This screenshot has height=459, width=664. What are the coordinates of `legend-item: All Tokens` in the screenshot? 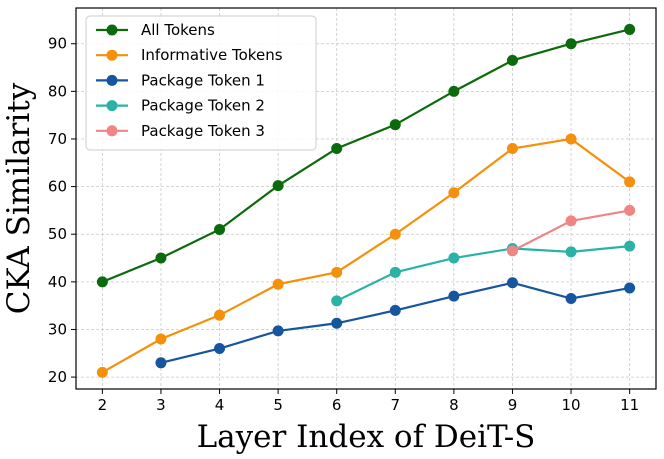 It's located at (155, 30).